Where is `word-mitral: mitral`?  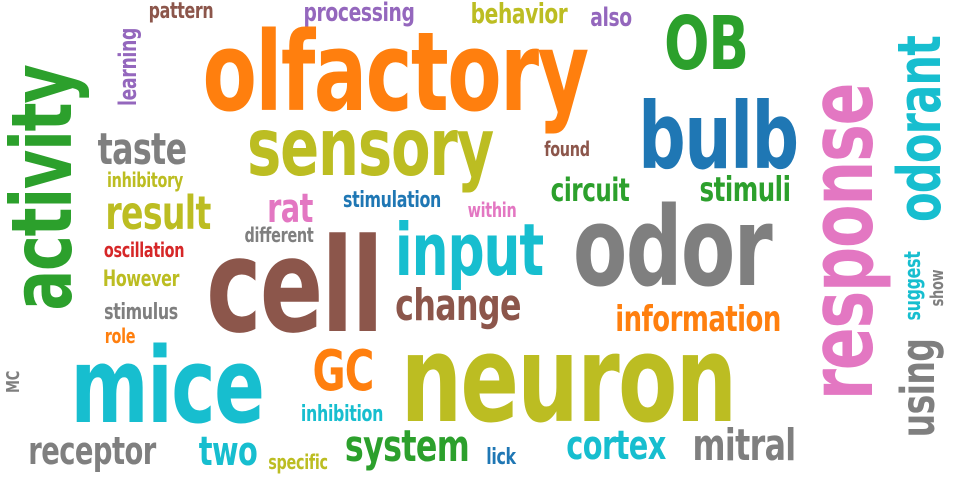 word-mitral: mitral is located at coordinates (744, 445).